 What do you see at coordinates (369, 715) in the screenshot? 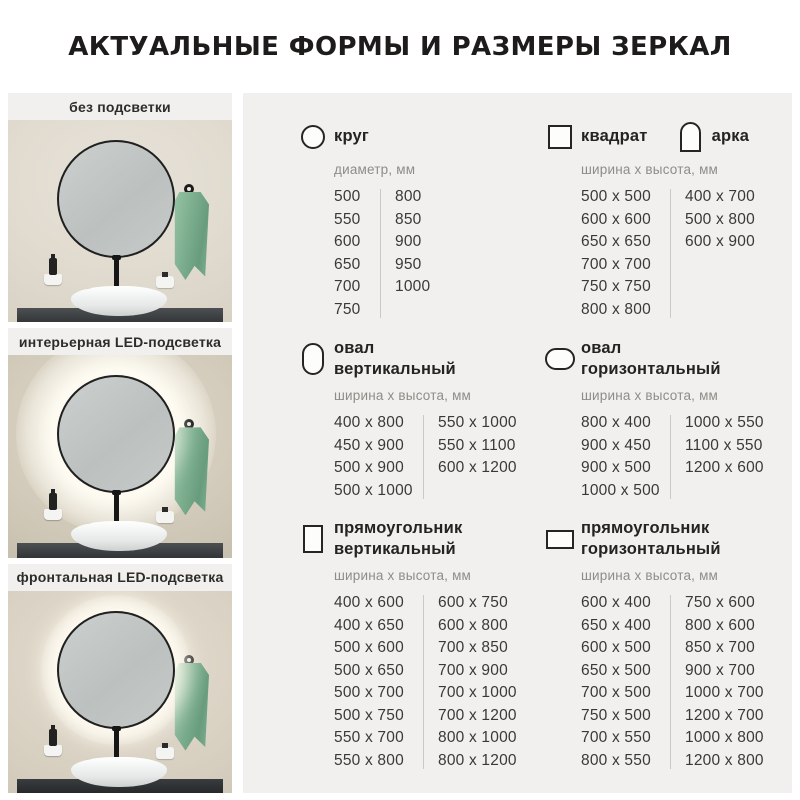
I see `size-value: 500 x 750` at bounding box center [369, 715].